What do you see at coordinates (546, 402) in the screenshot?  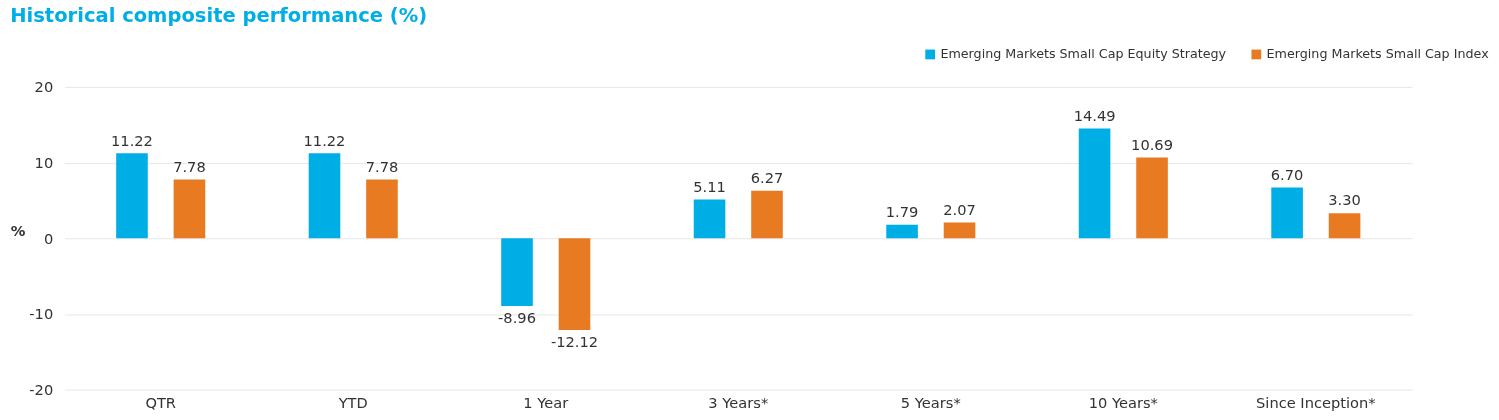 I see `x-tick-label: 1 Year` at bounding box center [546, 402].